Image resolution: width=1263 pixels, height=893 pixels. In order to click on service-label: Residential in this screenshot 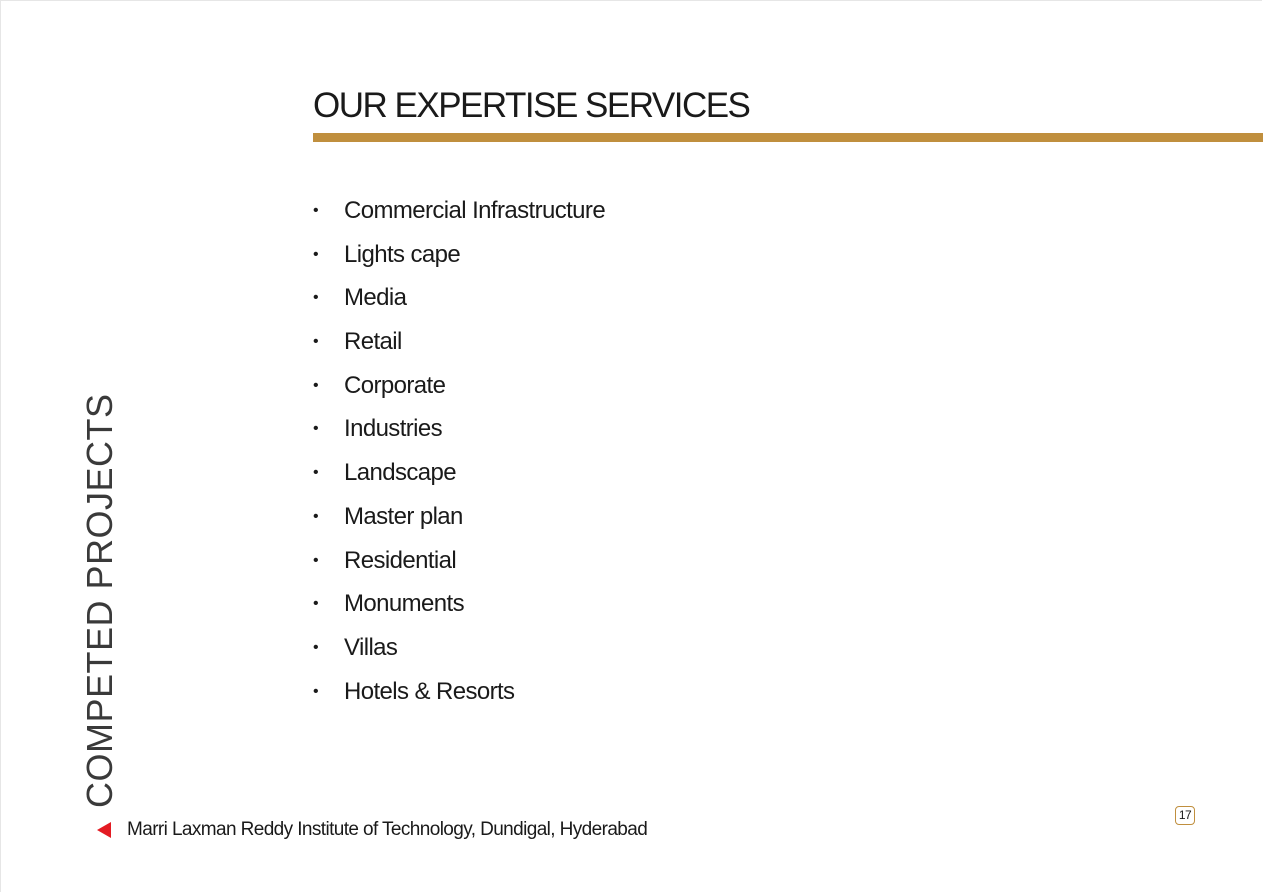, I will do `click(400, 560)`.